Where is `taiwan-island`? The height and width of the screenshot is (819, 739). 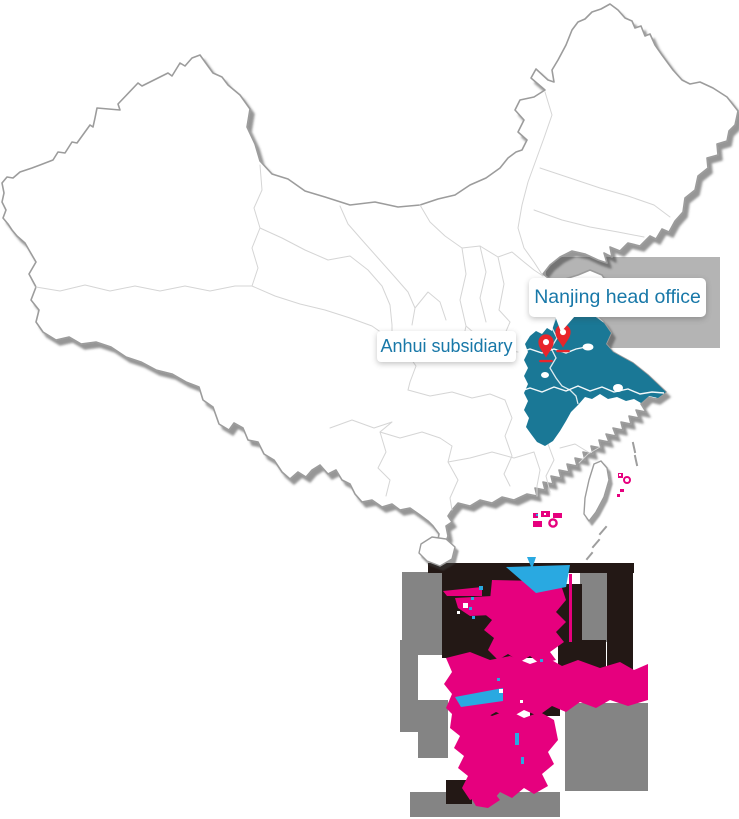
taiwan-island is located at coordinates (596, 491).